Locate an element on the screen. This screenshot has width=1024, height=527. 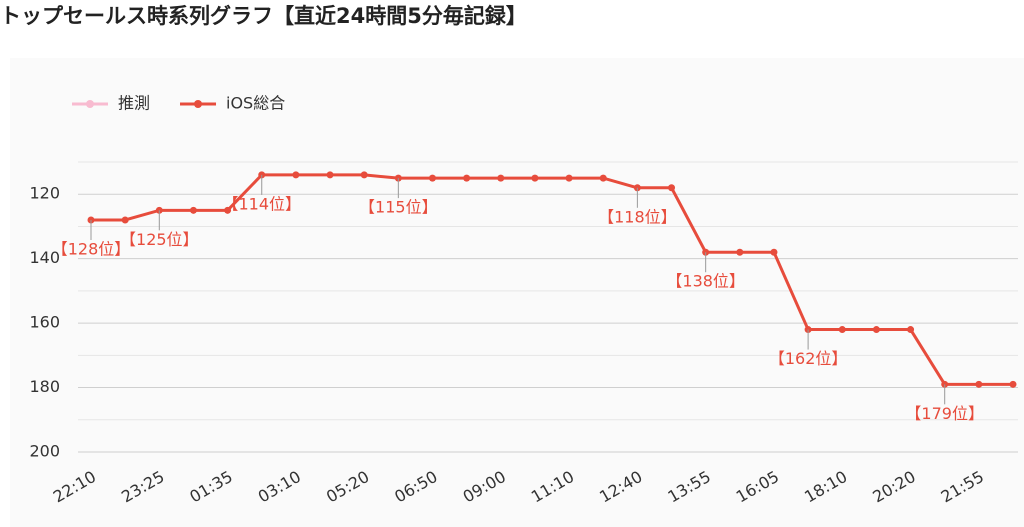
y-tick-label: 120 is located at coordinates (44, 193).